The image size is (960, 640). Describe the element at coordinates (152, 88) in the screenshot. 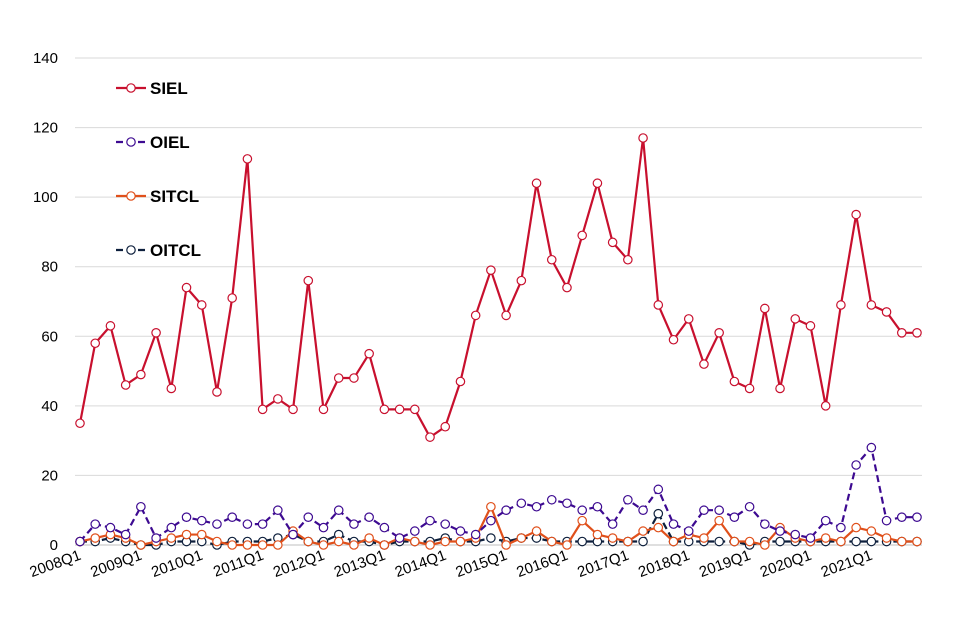

I see `legend-item-siel: SIEL` at that location.